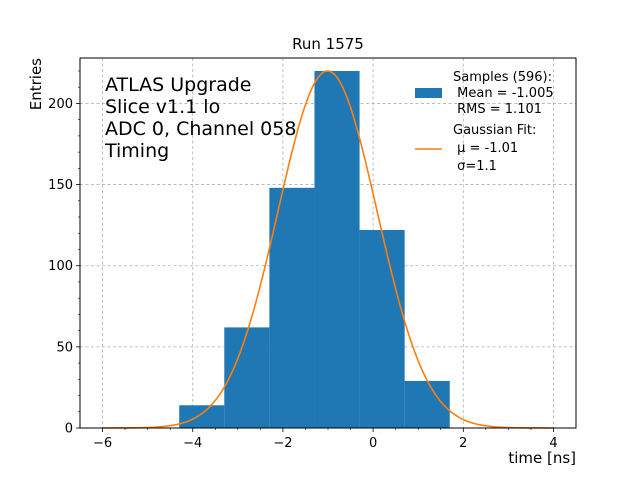  I want to click on y-axis-ticks: 0 50 100 150 200, so click(64, 253).